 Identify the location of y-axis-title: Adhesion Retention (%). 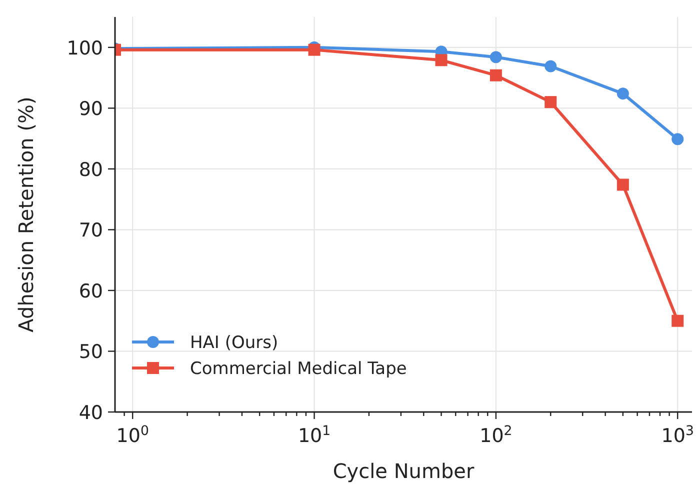
(26, 214).